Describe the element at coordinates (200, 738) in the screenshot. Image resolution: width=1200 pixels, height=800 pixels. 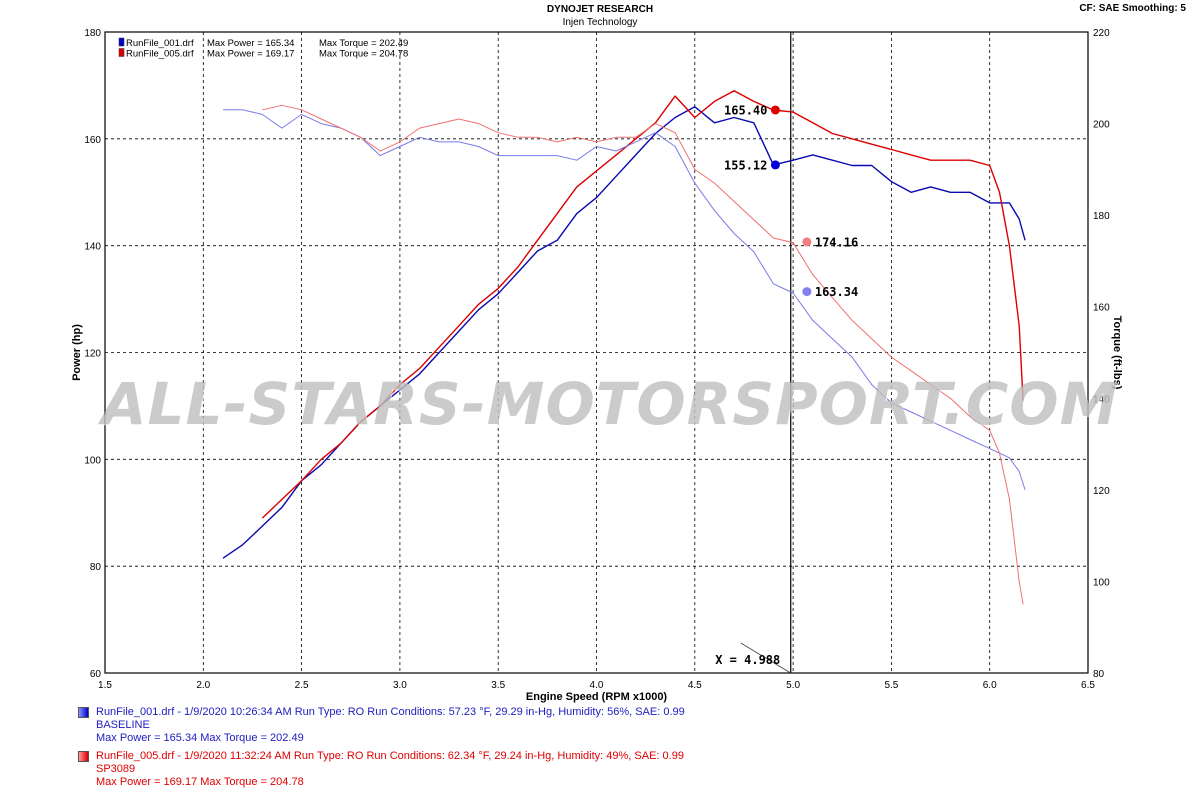
I see `run-max-values: Max Power = 165.34 Max Torque = 202.49` at that location.